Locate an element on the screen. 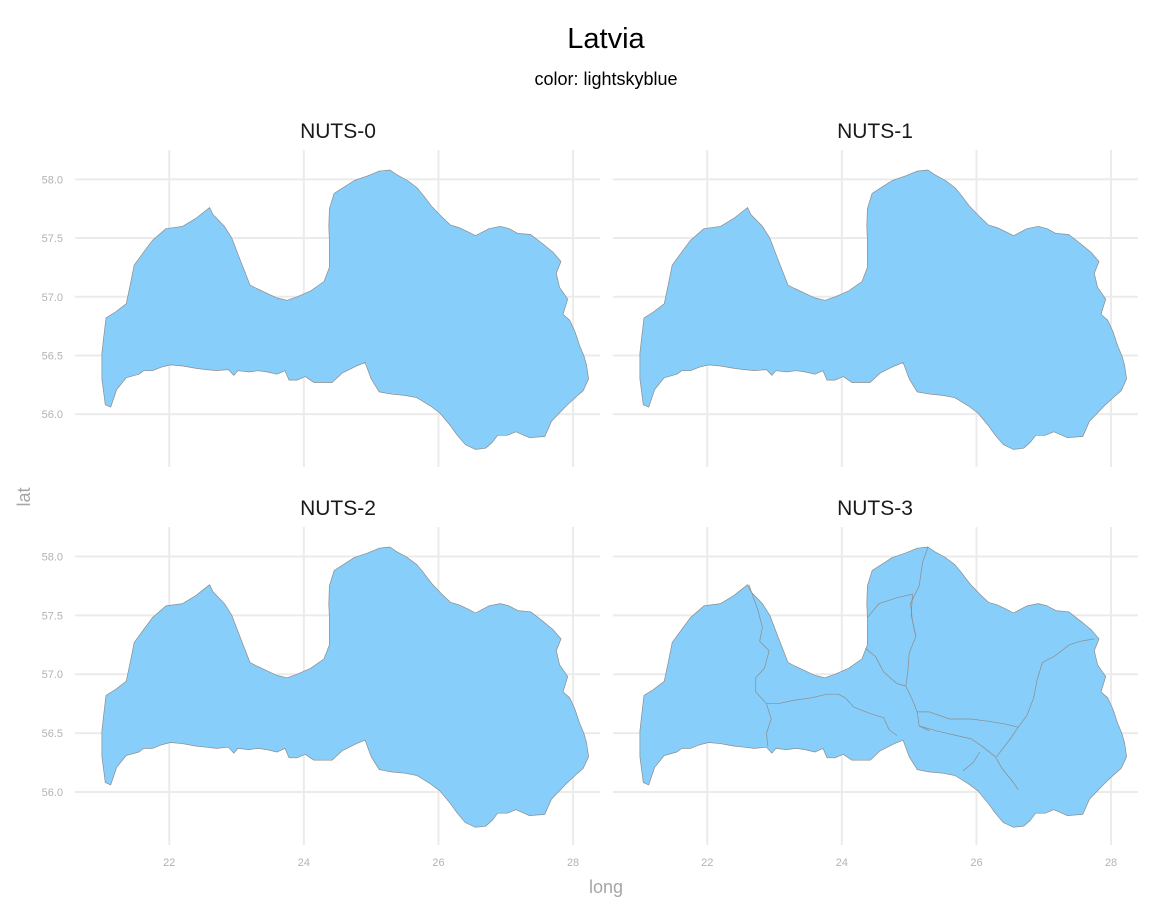 The height and width of the screenshot is (921, 1152). chart-subtitle: color: lightskyblue is located at coordinates (605, 79).